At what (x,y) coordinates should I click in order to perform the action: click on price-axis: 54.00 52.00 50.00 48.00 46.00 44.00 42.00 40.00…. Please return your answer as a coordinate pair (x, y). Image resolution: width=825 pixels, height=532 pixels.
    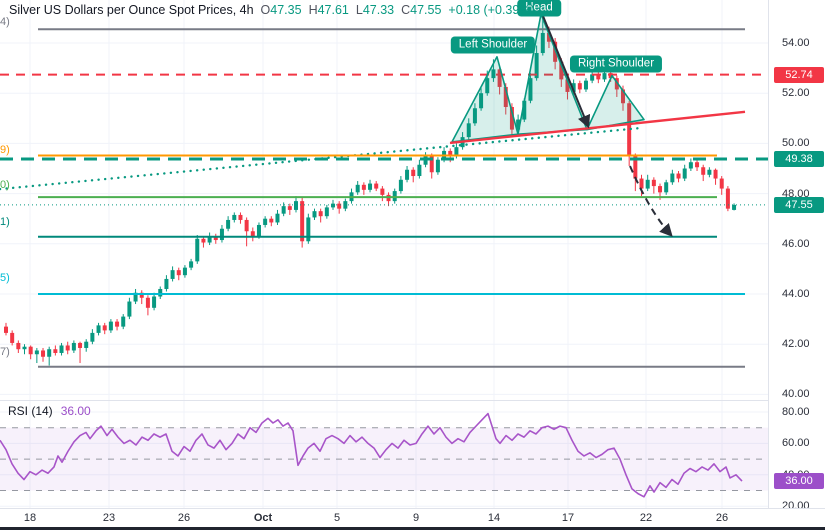
    Looking at the image, I should click on (796, 256).